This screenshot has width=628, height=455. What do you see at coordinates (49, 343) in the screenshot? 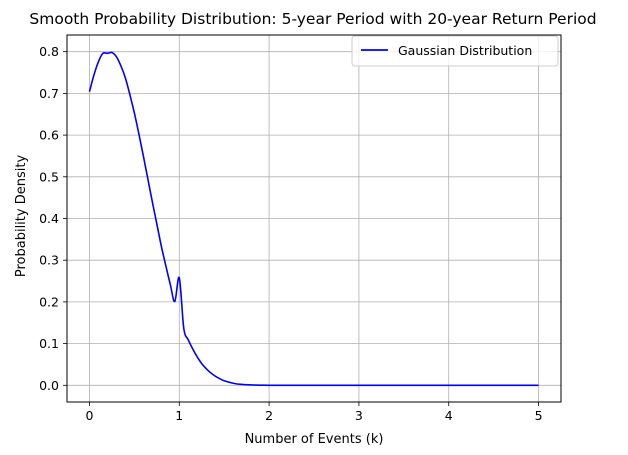
I see `y-tick-label: 0.1` at bounding box center [49, 343].